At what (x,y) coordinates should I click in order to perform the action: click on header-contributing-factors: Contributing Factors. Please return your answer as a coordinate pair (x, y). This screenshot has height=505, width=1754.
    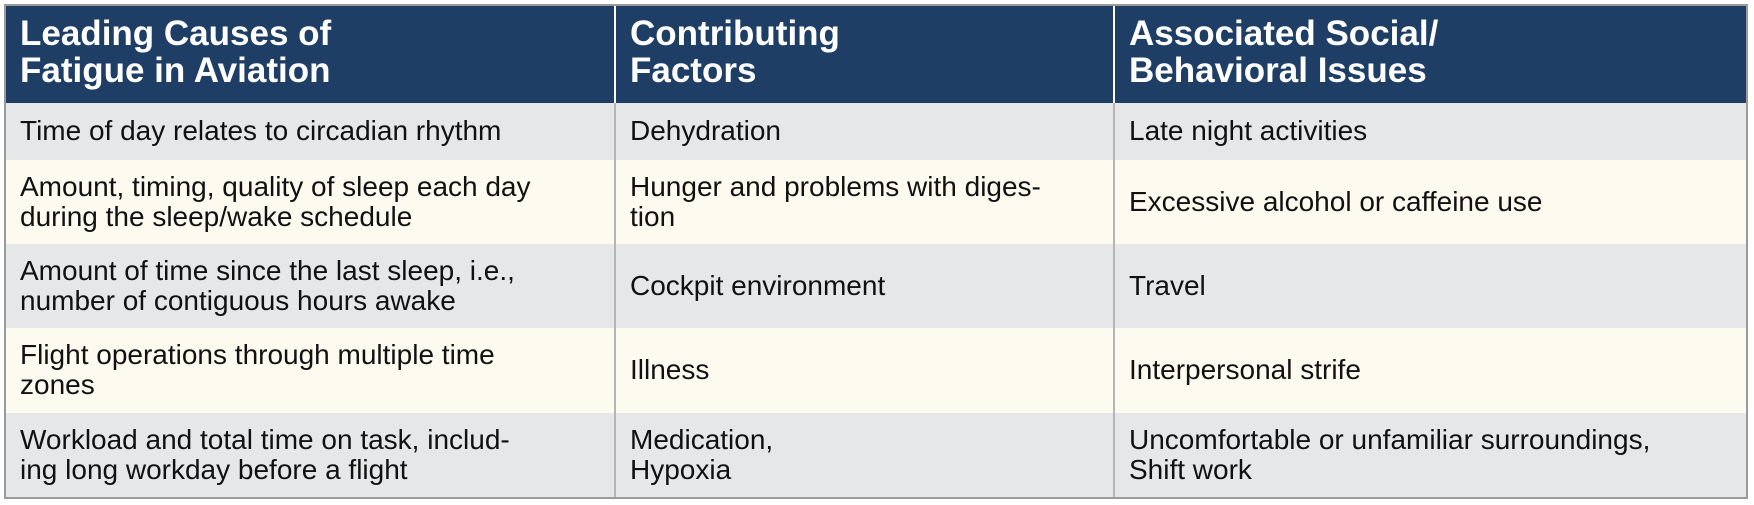
    Looking at the image, I should click on (865, 54).